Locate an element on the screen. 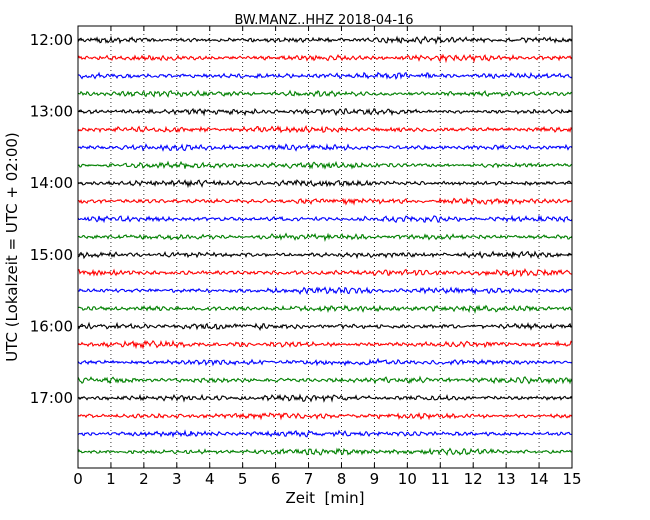  x-tick-label: 3 is located at coordinates (177, 479).